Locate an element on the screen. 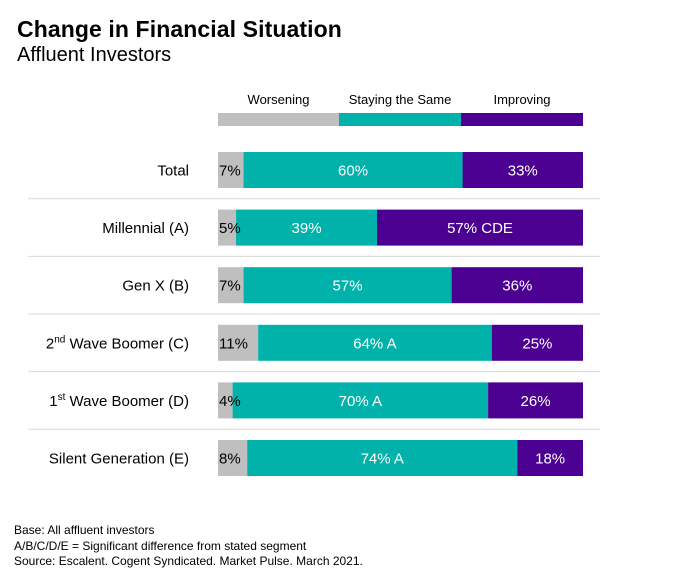  data-label-3-row-6: 18% is located at coordinates (550, 459).